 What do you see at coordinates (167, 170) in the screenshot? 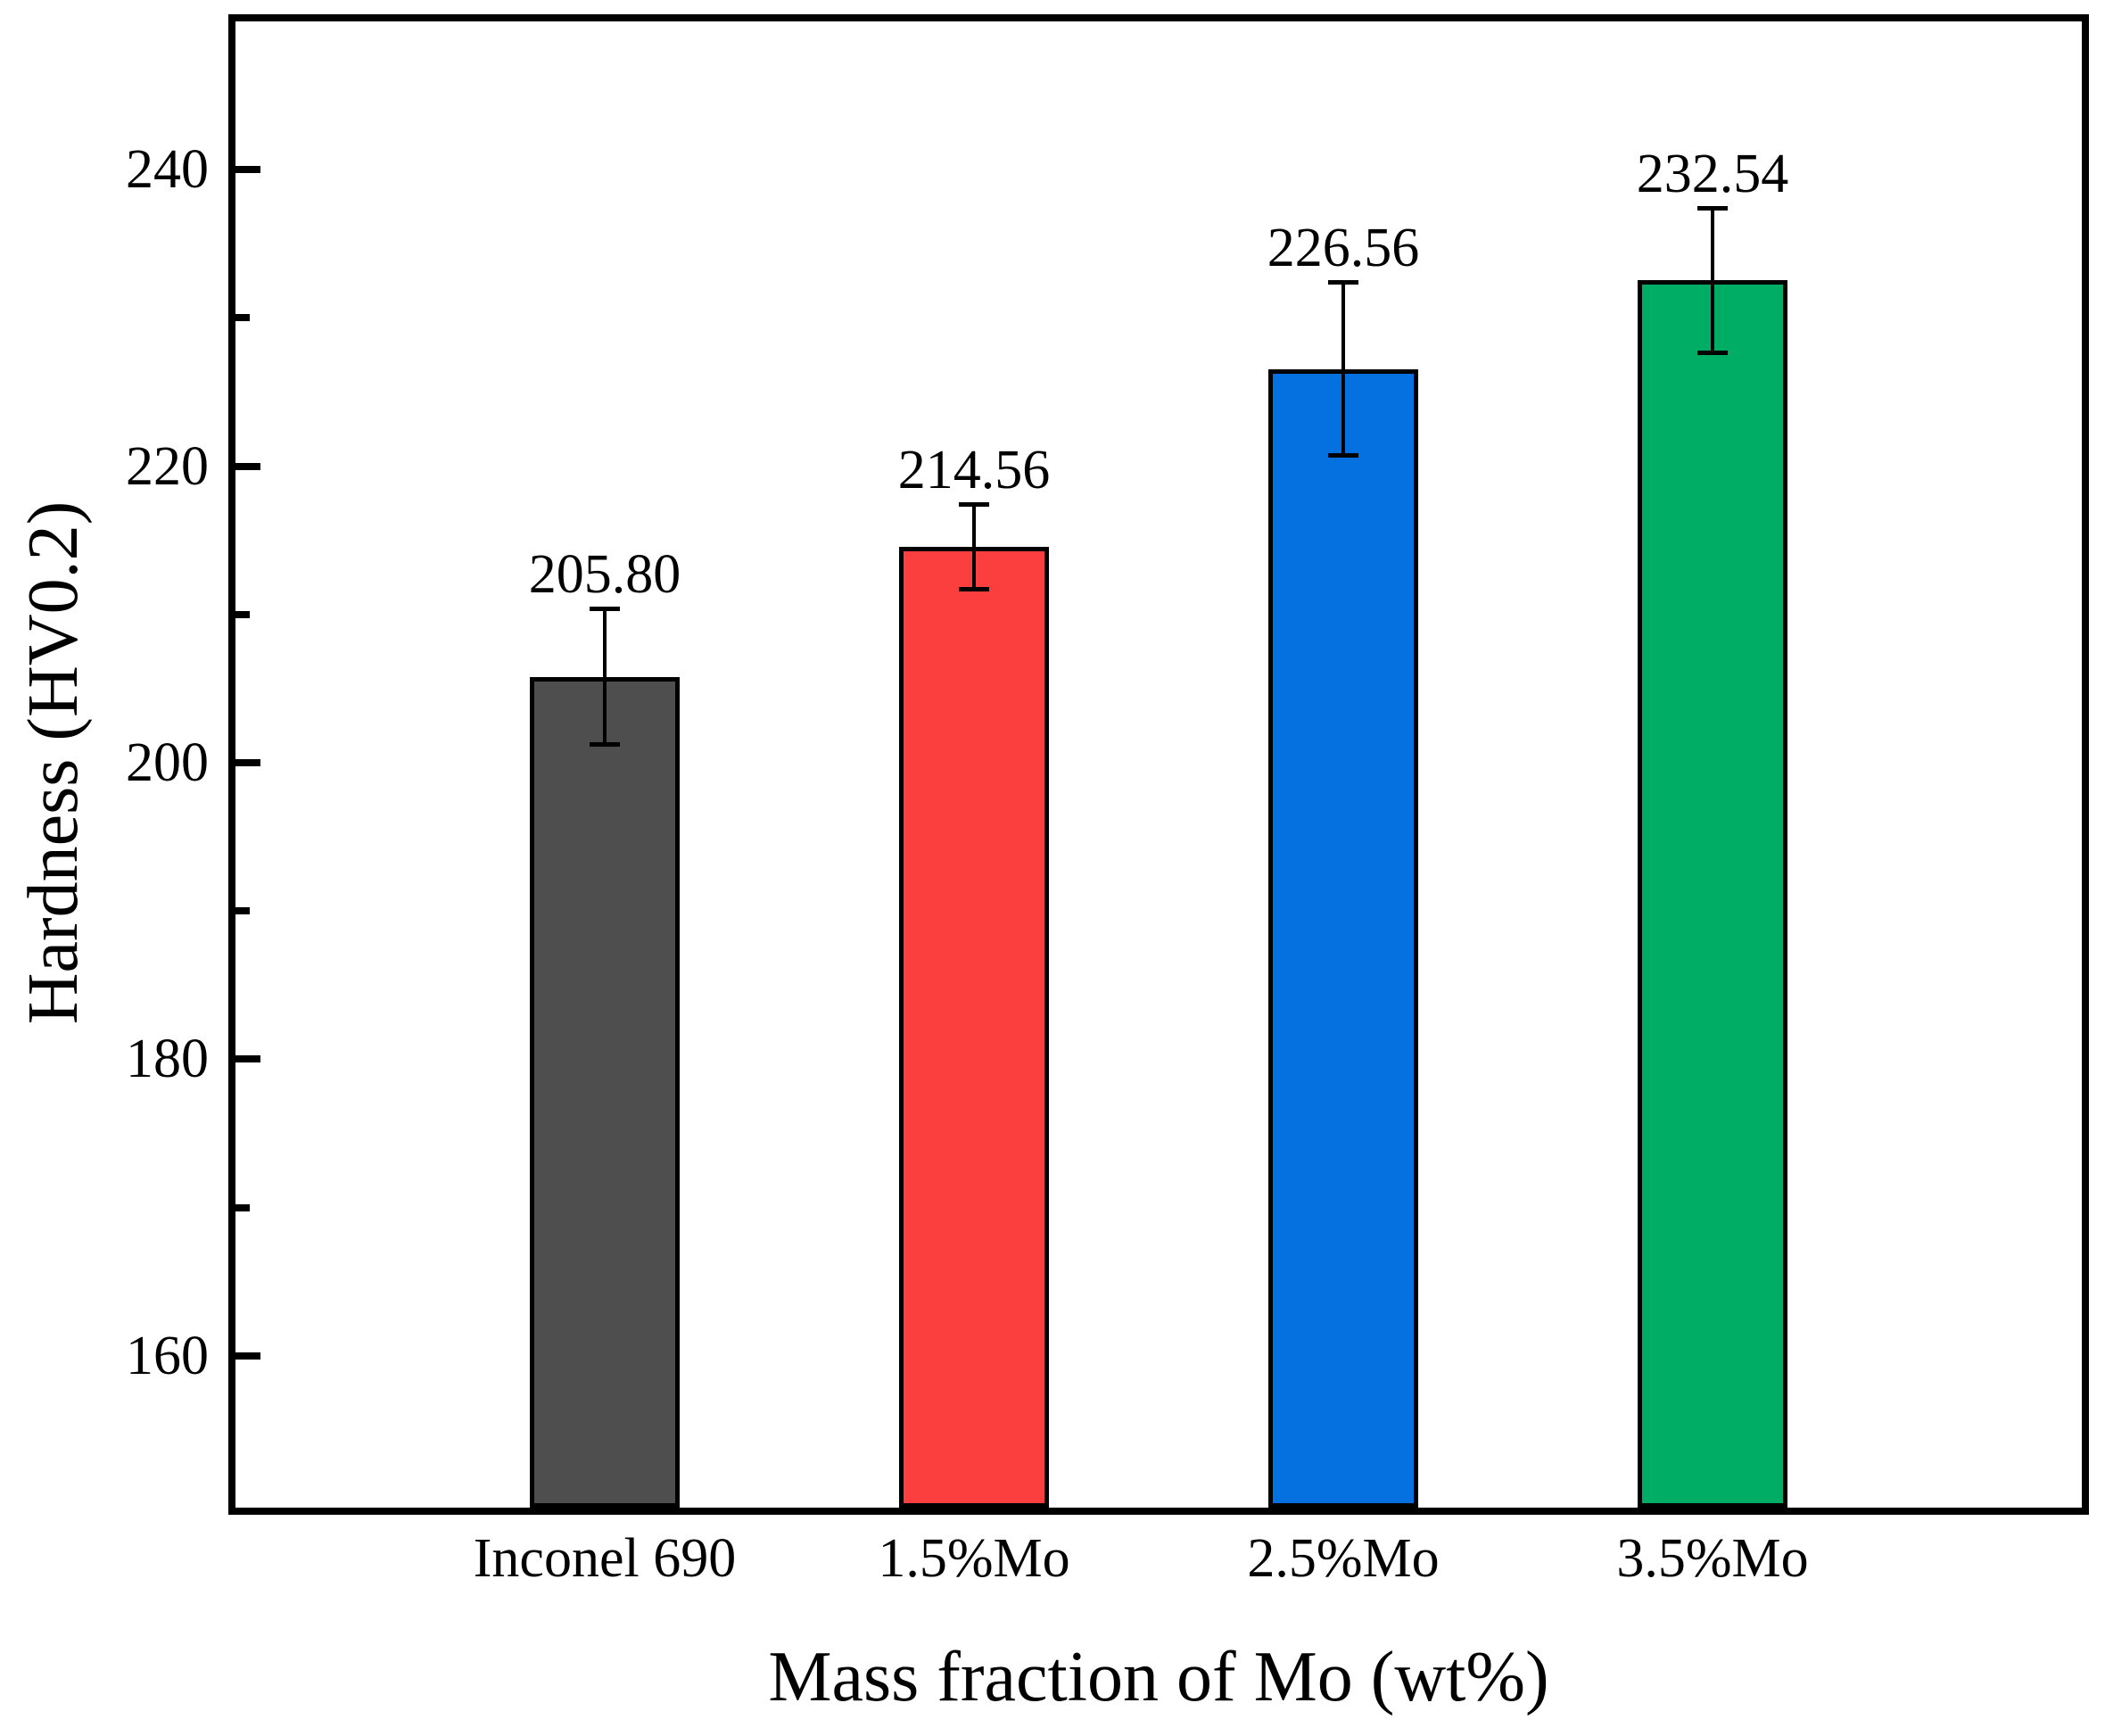
I see `y-tick-label-240: 240` at bounding box center [167, 170].